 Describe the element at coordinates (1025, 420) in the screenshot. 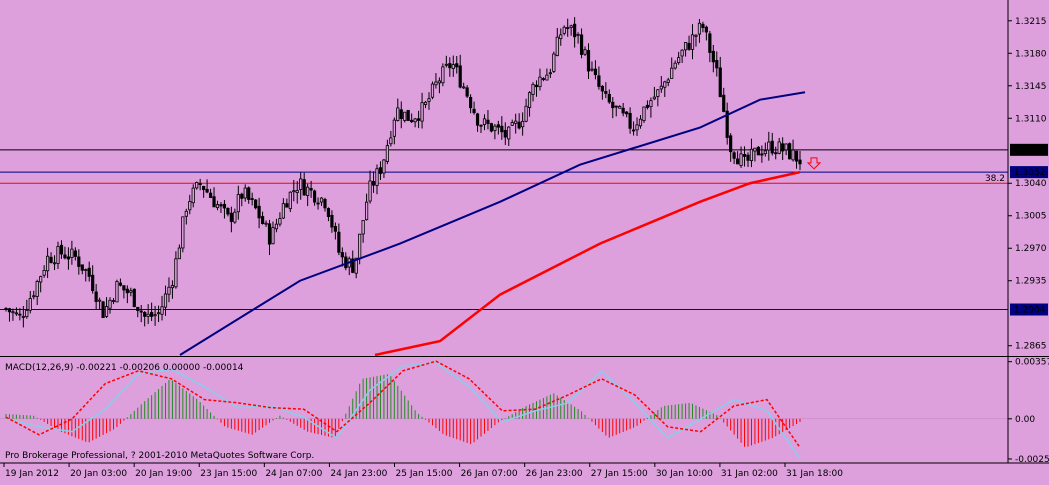

I see `macd-tick-label: 0.00` at that location.